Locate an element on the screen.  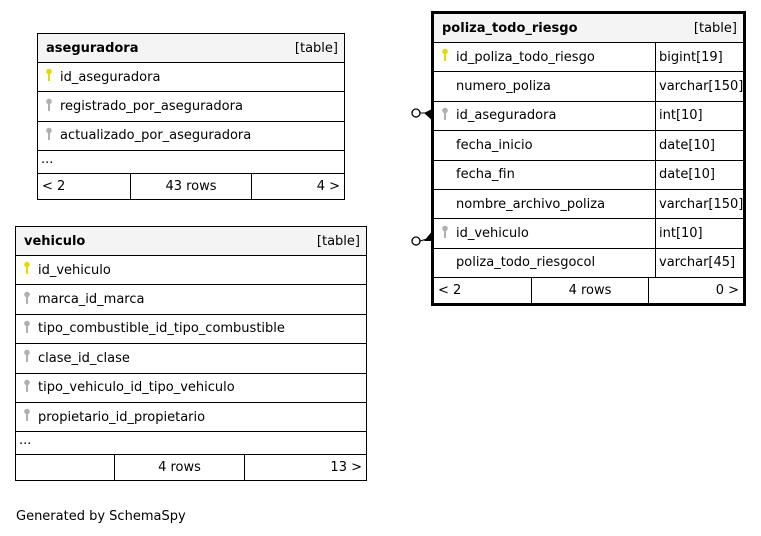
column-row: fecha_inicio date[10] is located at coordinates (588, 146).